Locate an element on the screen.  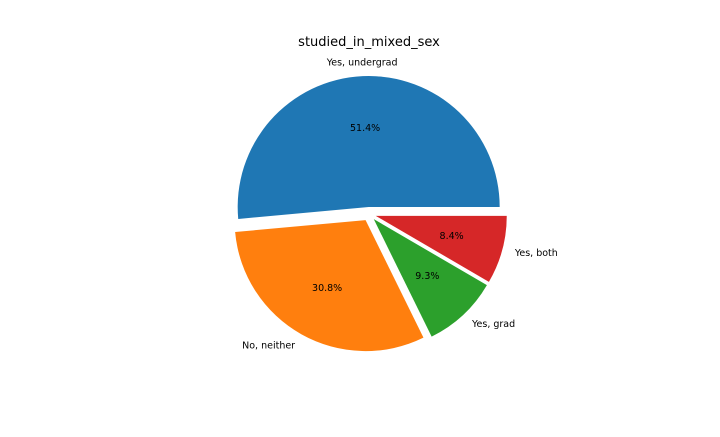
slice-label-yes-grad: Yes, grad is located at coordinates (493, 324).